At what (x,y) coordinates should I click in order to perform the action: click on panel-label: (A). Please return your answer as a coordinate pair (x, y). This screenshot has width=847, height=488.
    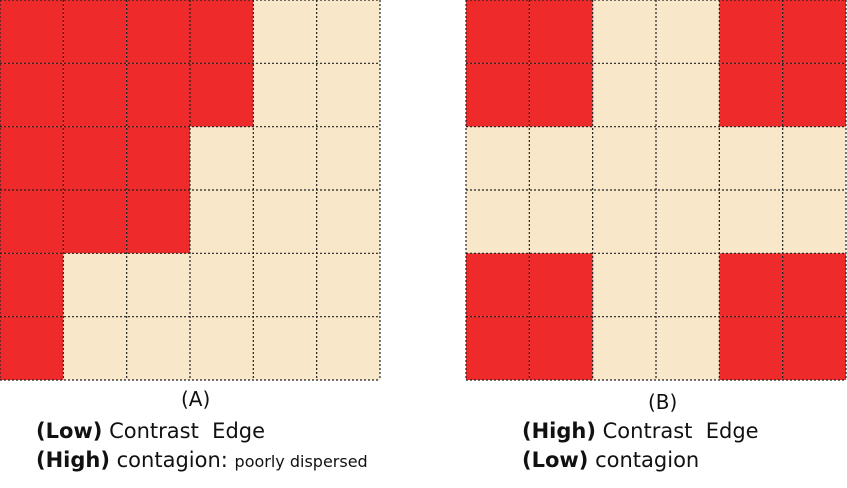
    Looking at the image, I should click on (196, 399).